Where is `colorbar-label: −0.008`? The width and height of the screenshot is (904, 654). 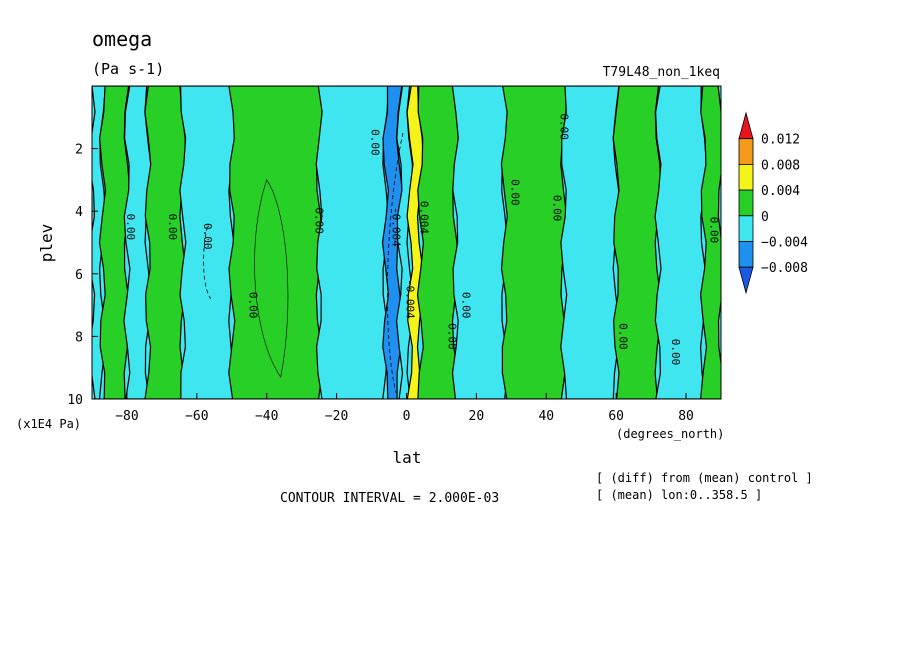
colorbar-label: −0.008 is located at coordinates (784, 268).